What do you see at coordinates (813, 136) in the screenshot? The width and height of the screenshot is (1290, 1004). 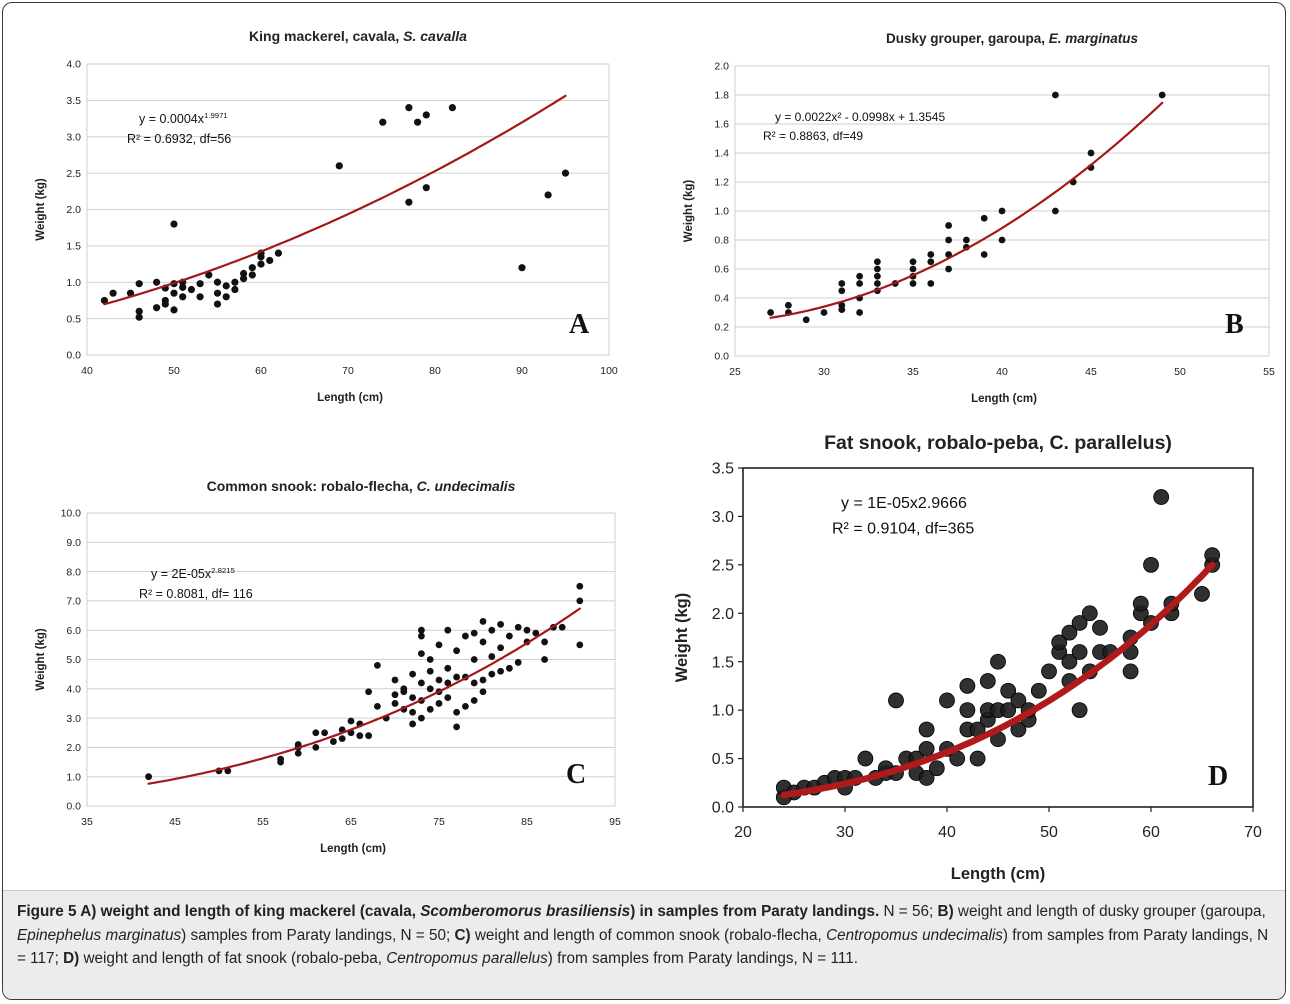 I see `r-squared-label: R² = 0.8863, df=49` at bounding box center [813, 136].